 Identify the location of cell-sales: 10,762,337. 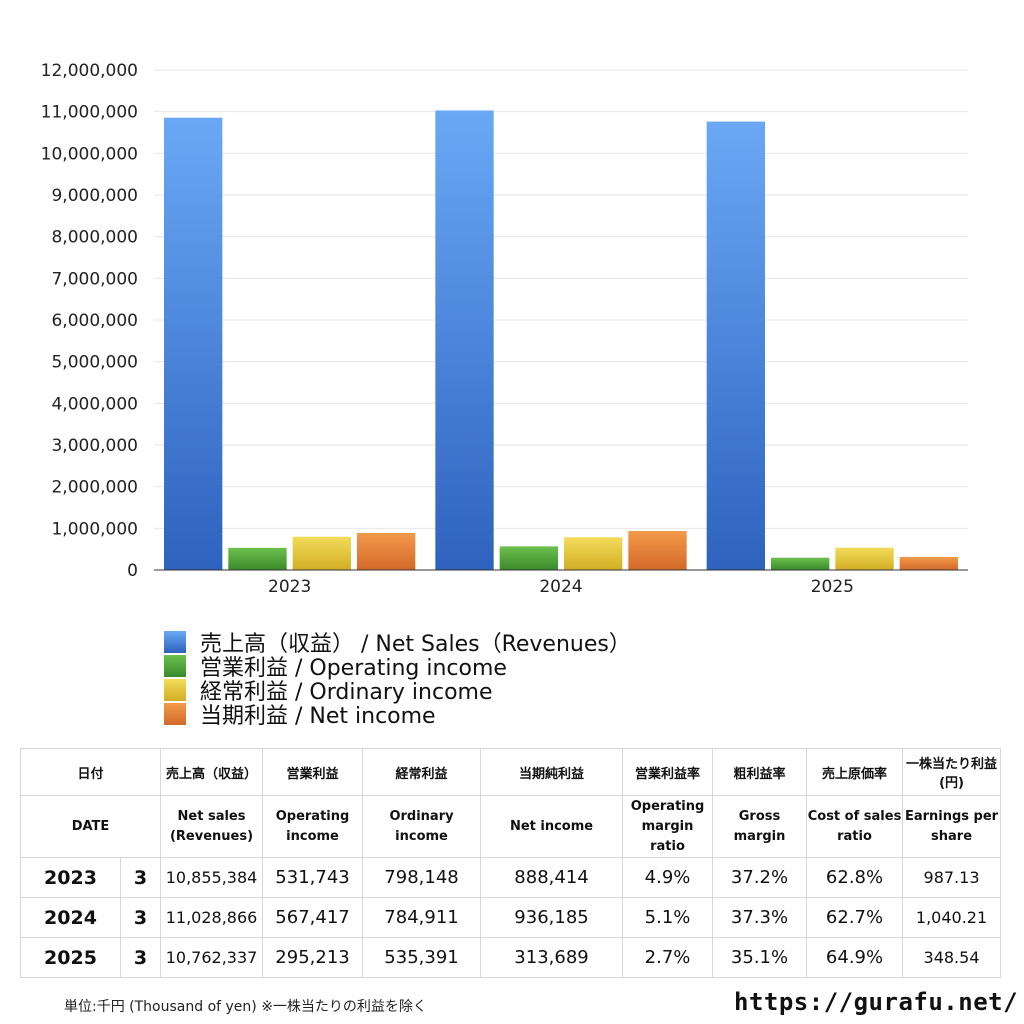
(212, 957).